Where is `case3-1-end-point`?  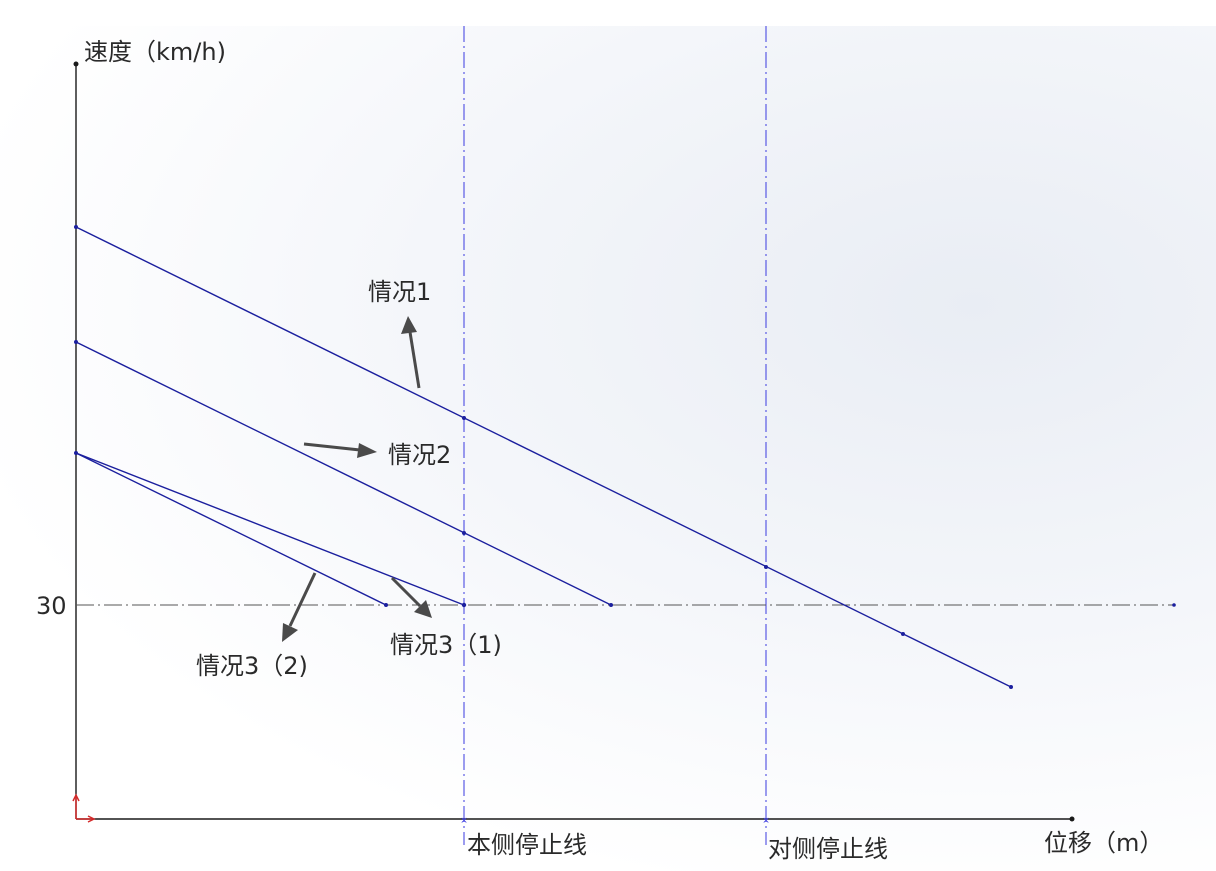
case3-1-end-point is located at coordinates (464, 605).